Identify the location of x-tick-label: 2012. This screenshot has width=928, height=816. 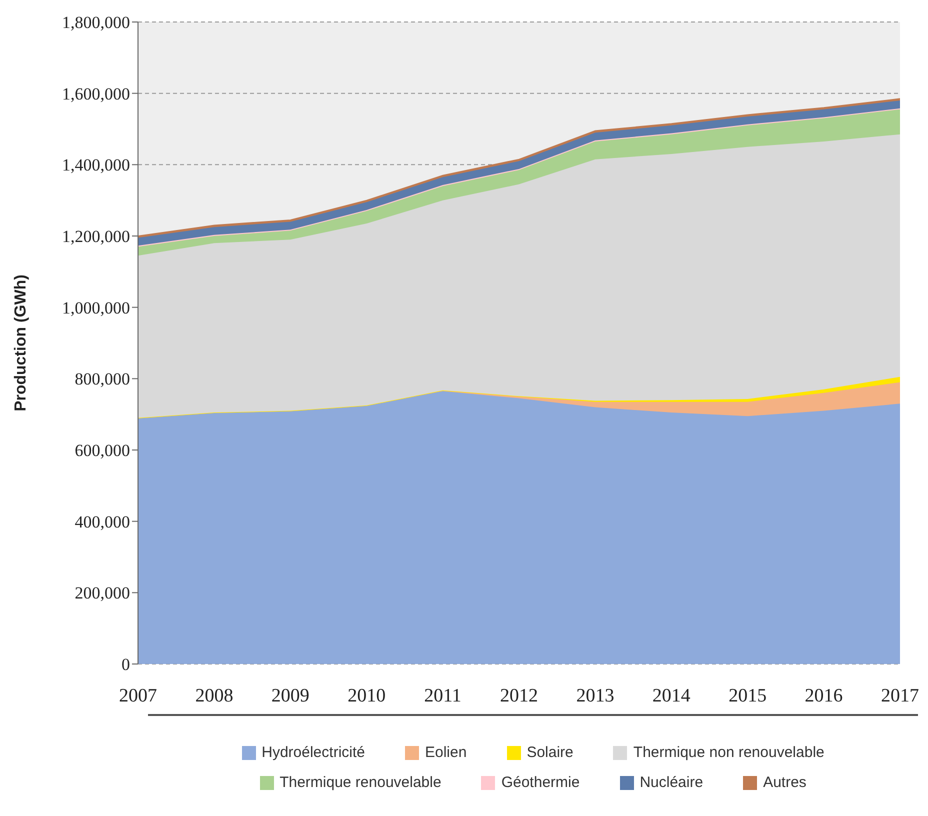
(519, 695).